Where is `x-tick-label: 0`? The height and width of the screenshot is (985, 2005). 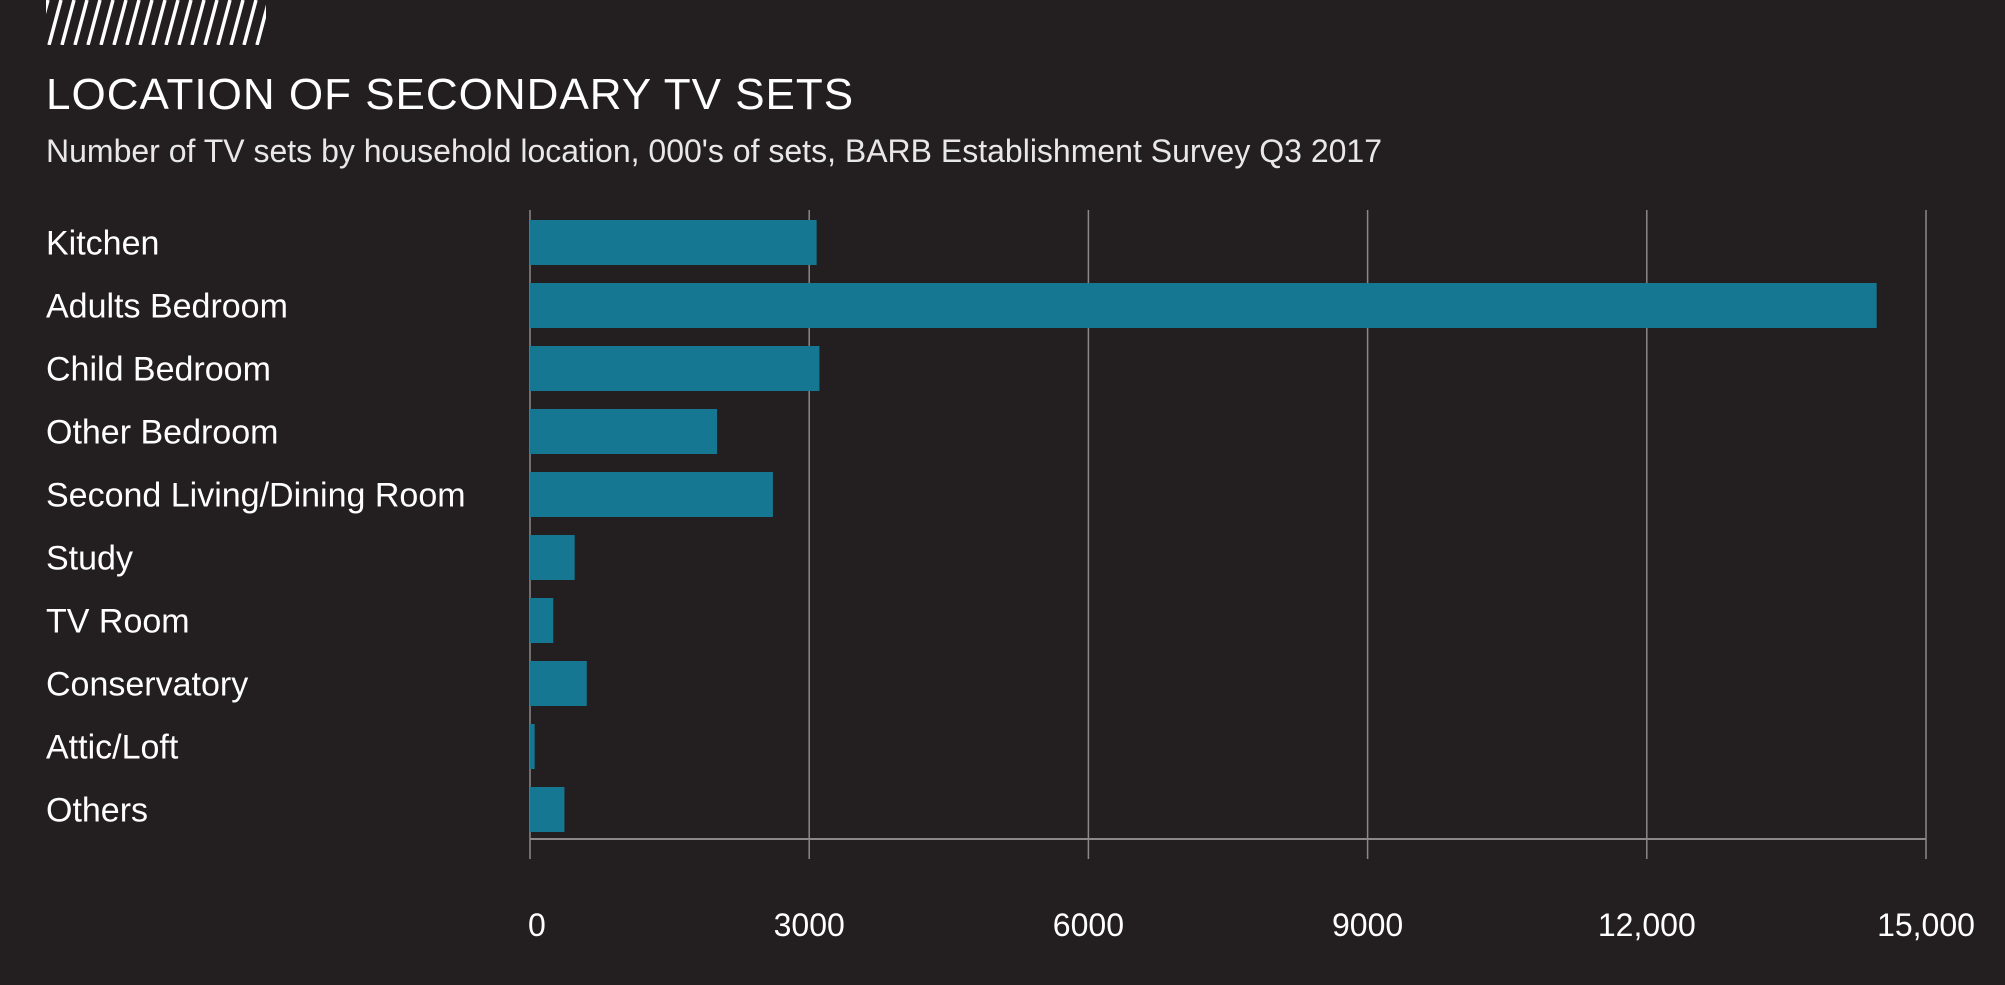 x-tick-label: 0 is located at coordinates (537, 925).